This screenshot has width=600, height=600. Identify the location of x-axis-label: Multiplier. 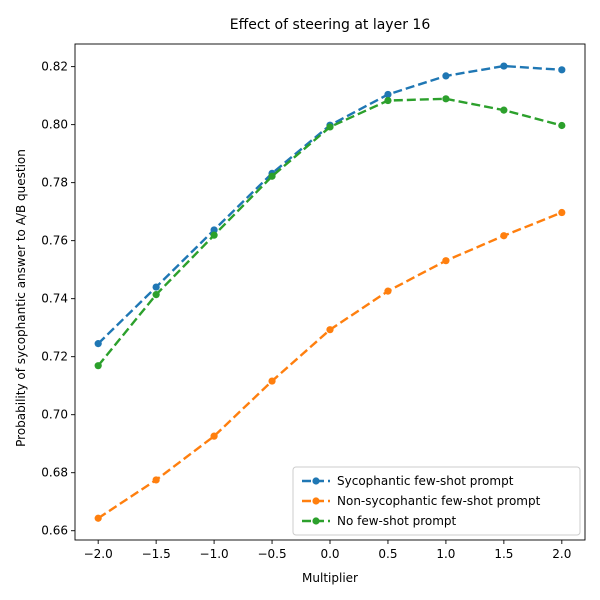
(330, 578).